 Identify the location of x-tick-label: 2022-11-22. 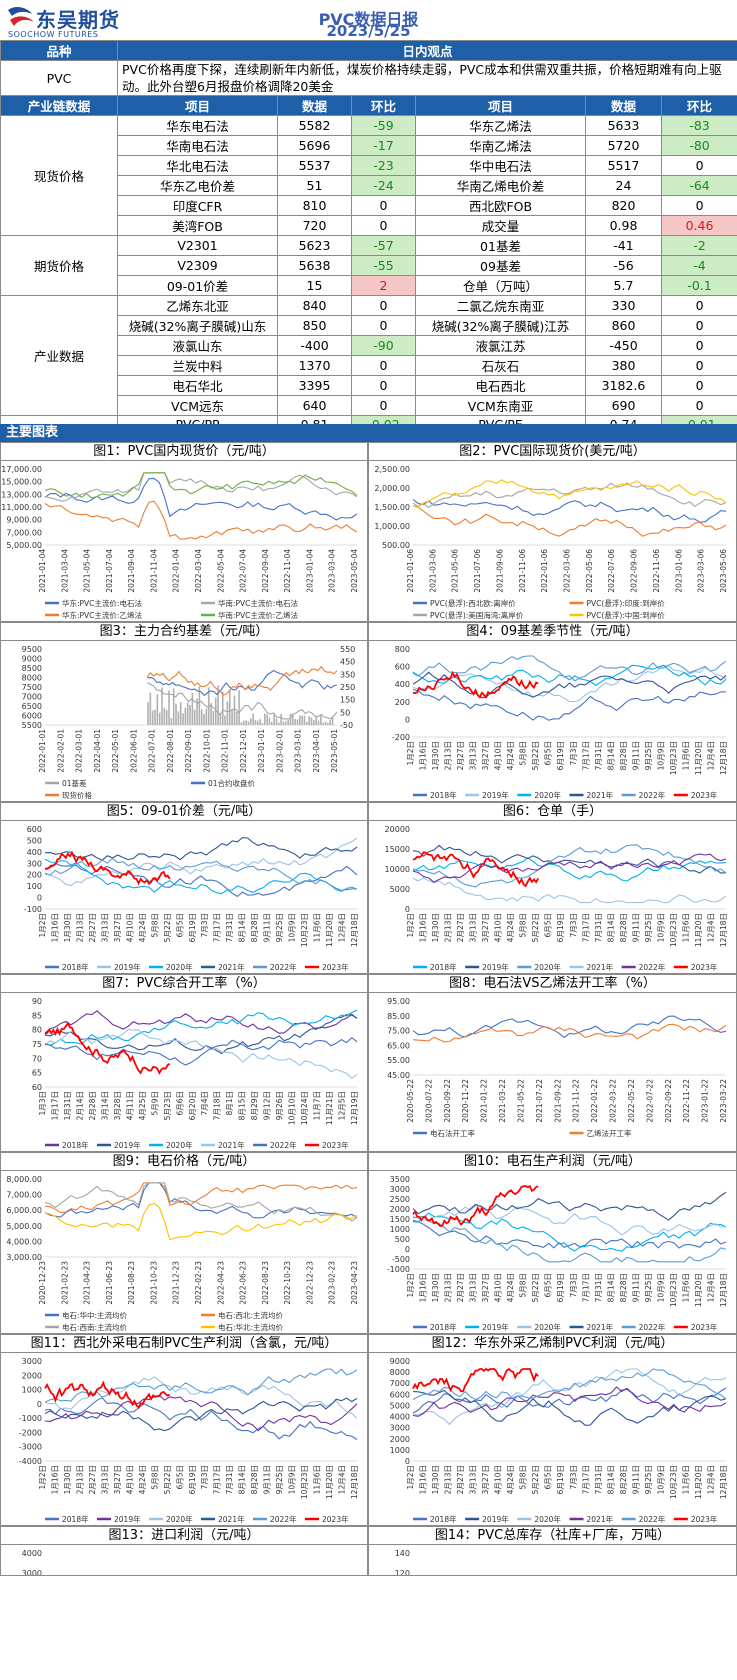
(686, 1101).